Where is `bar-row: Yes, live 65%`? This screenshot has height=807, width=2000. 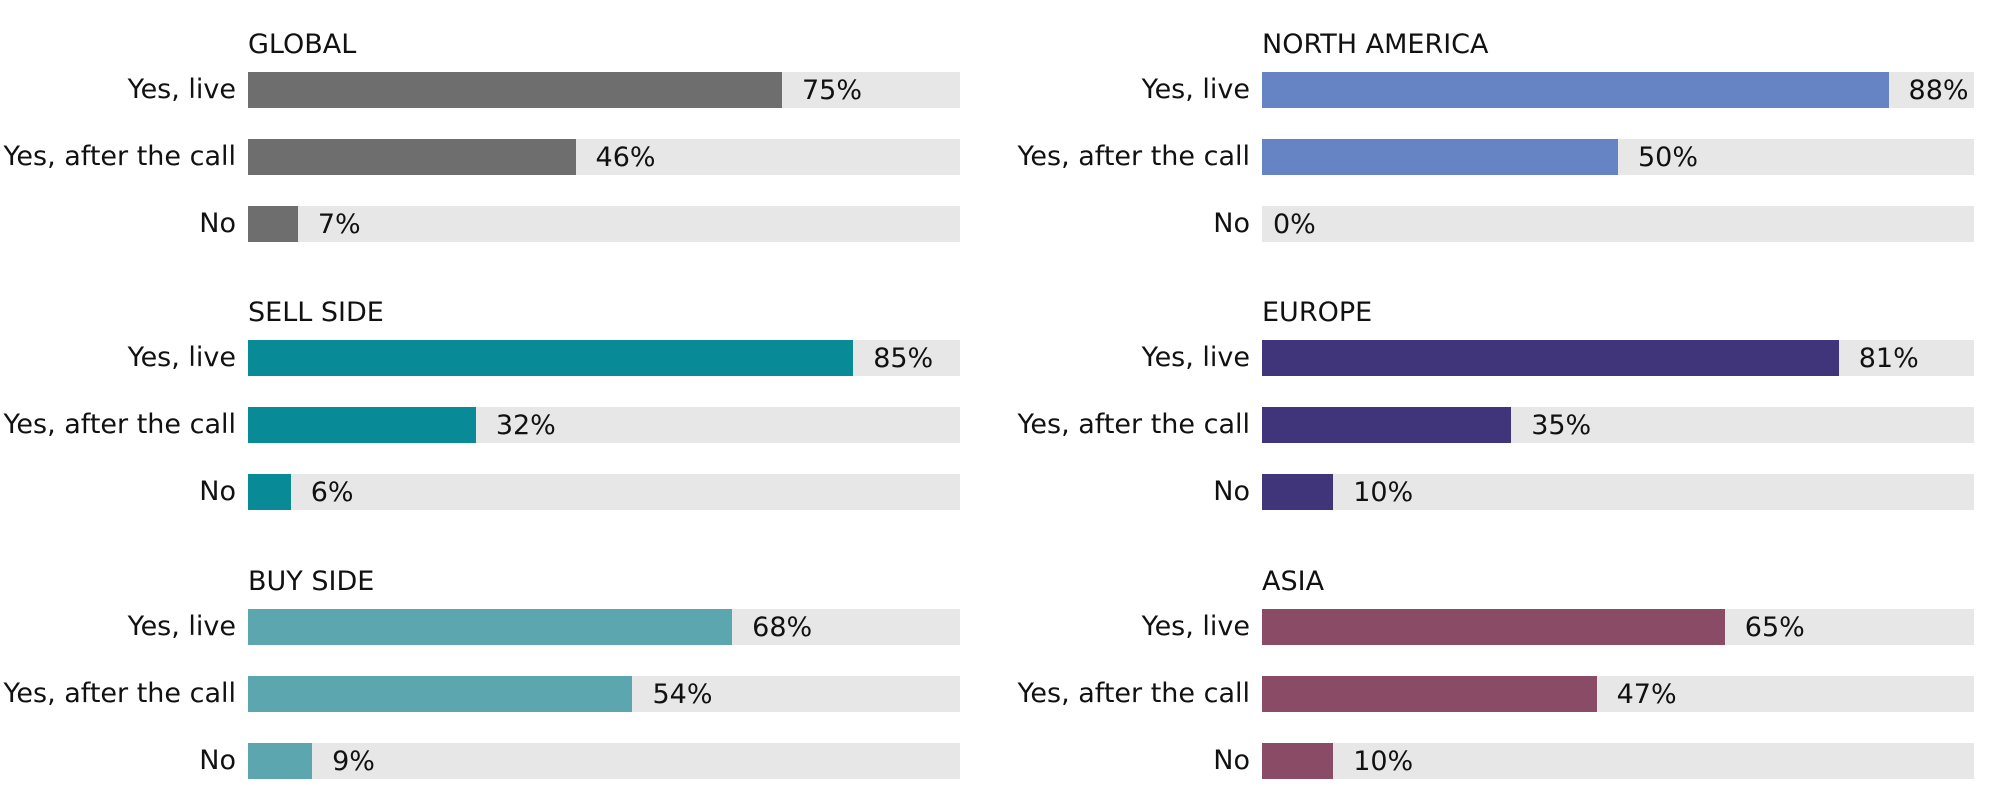 bar-row: Yes, live 65% is located at coordinates (1507, 627).